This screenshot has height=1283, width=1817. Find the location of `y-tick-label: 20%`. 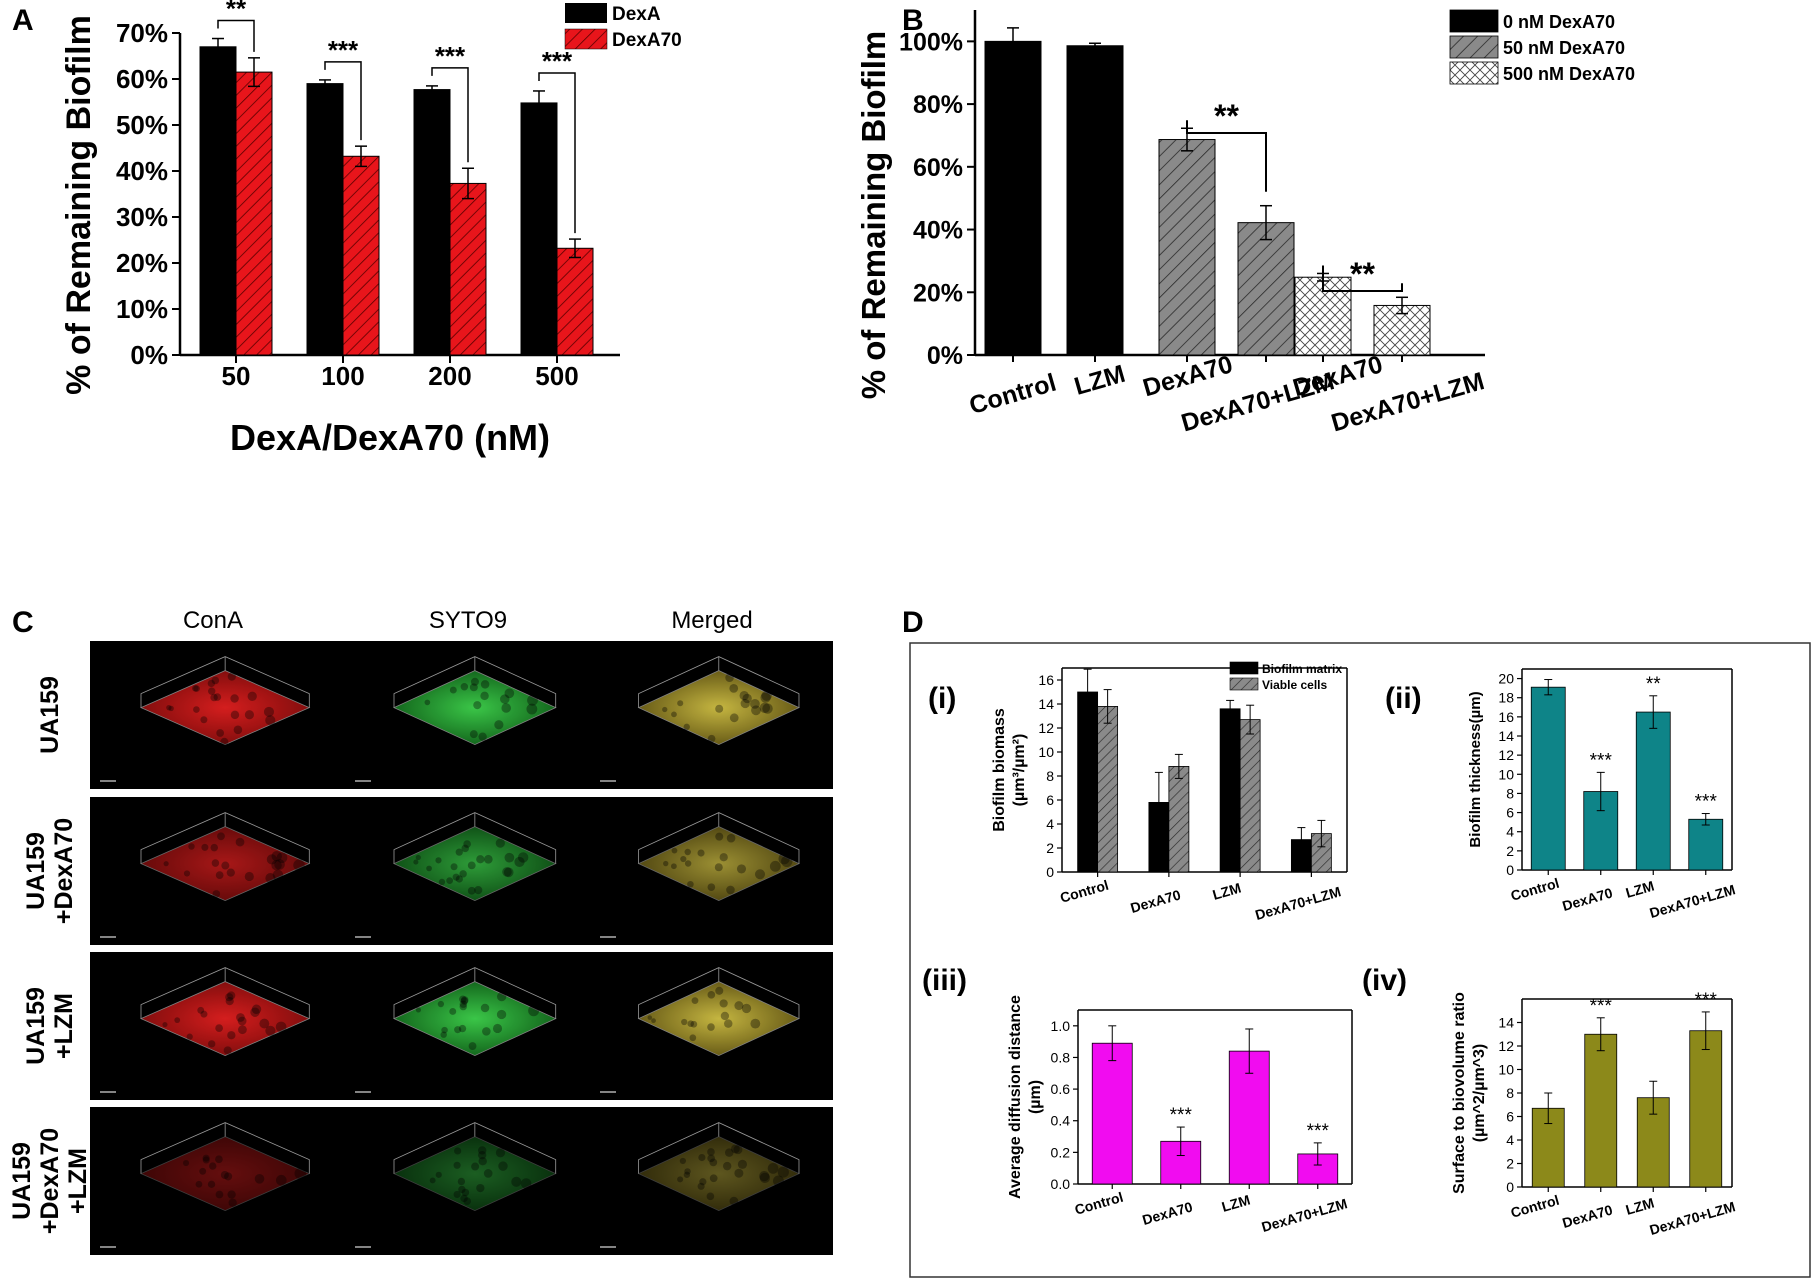

y-tick-label: 20% is located at coordinates (142, 263).